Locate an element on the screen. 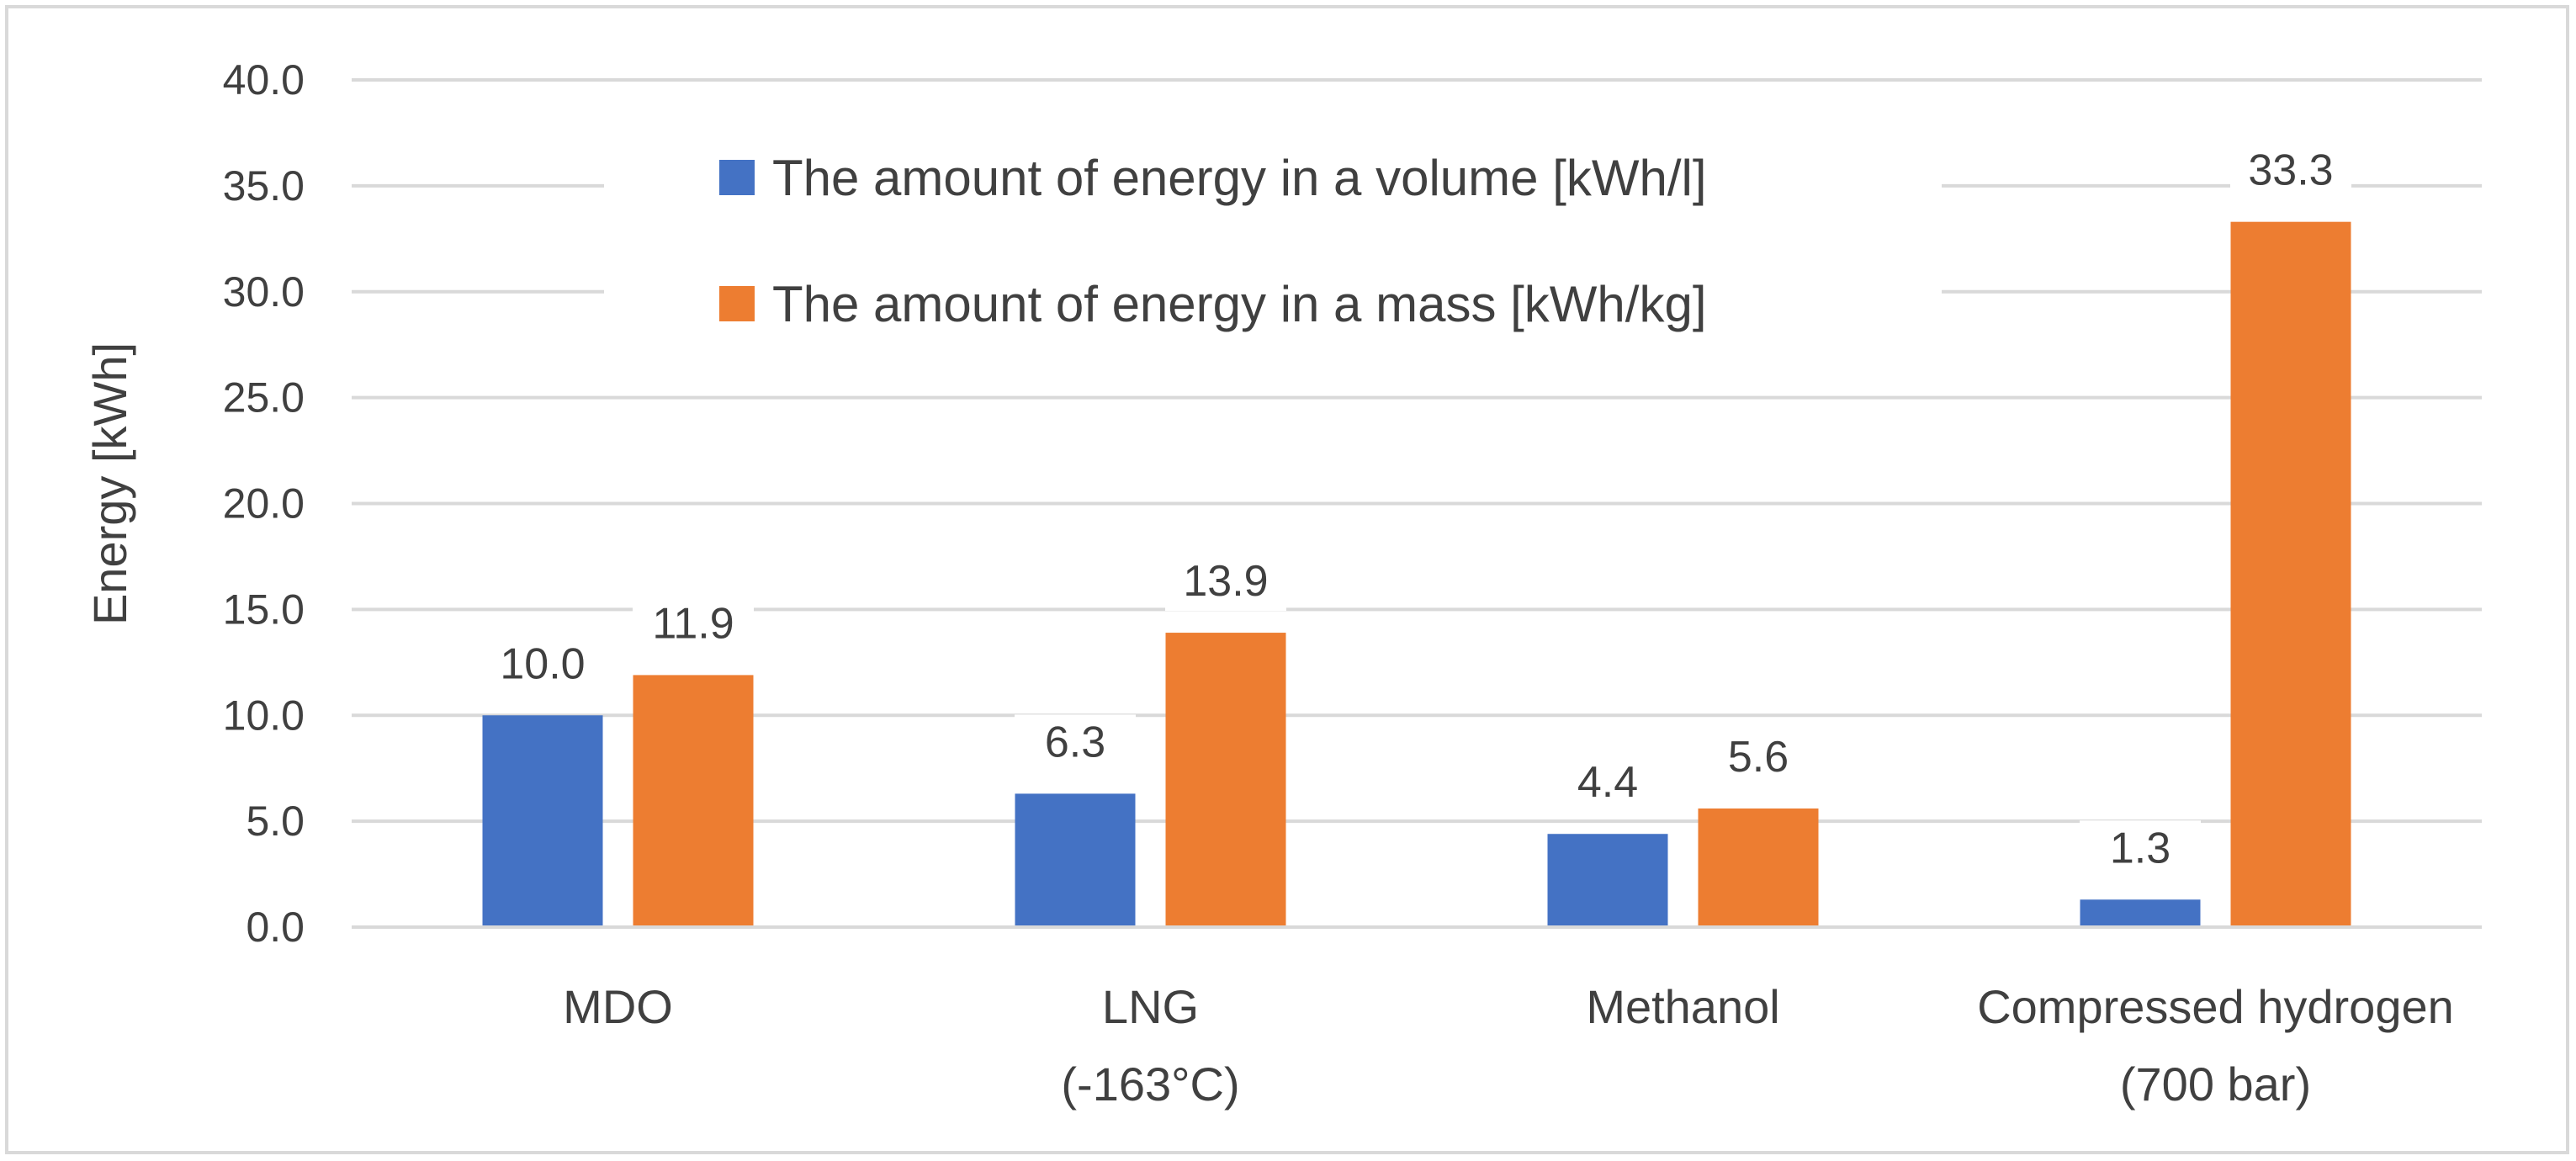 Image resolution: width=2576 pixels, height=1161 pixels. y-tick-label: 40.0 is located at coordinates (264, 79).